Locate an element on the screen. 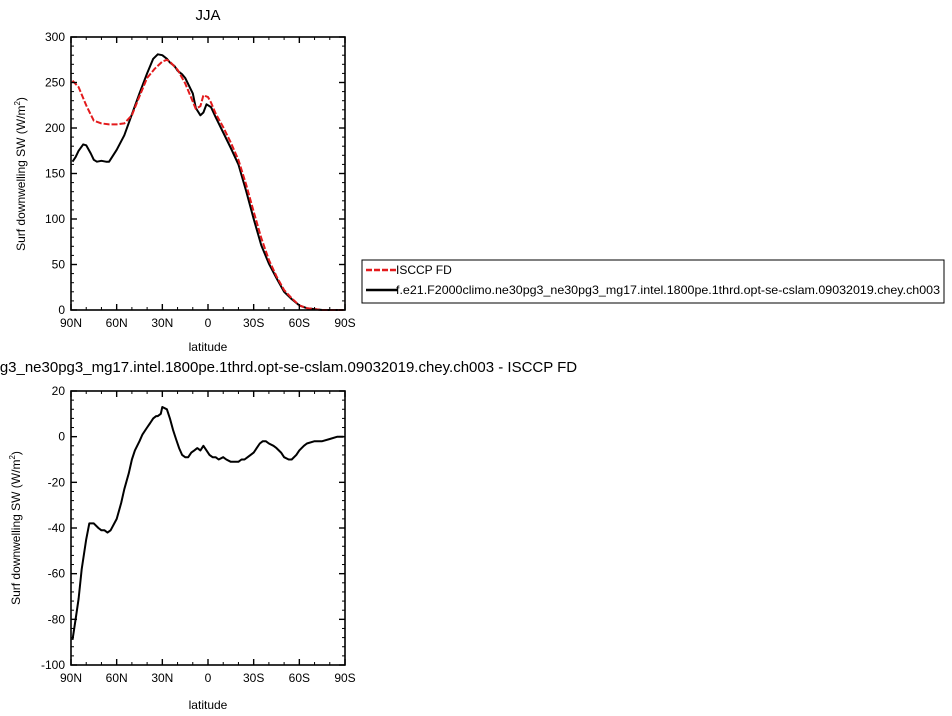 This screenshot has width=952, height=716. y-tick-label: 100 is located at coordinates (55, 219).